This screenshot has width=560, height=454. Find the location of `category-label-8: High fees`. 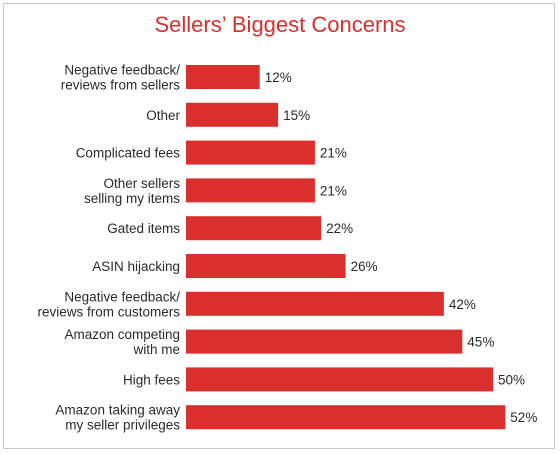

category-label-8: High fees is located at coordinates (151, 379).